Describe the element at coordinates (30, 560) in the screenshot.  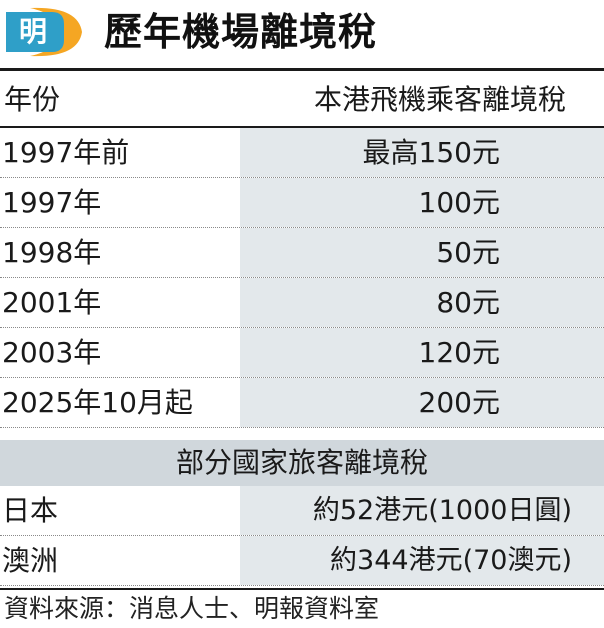
I see `country-cell: 澳洲` at that location.